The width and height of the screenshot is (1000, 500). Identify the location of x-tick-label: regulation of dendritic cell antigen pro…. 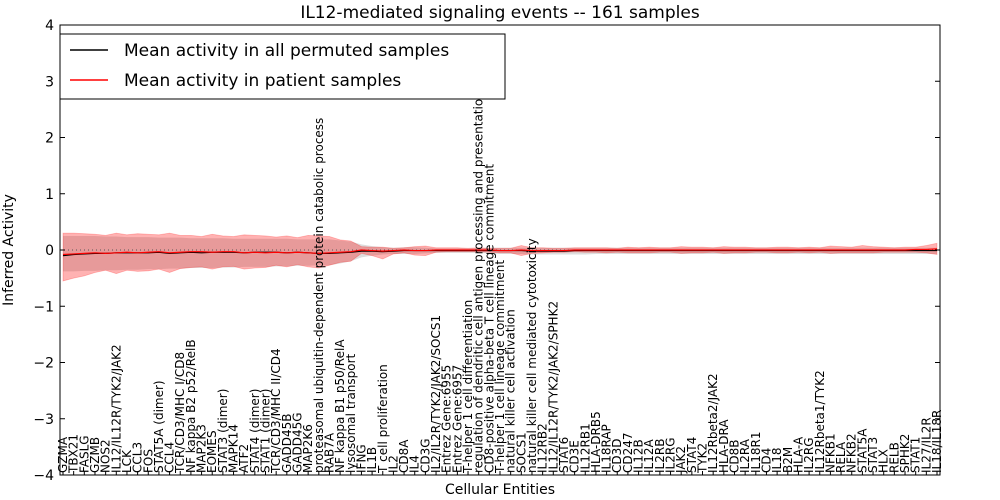
(479, 282).